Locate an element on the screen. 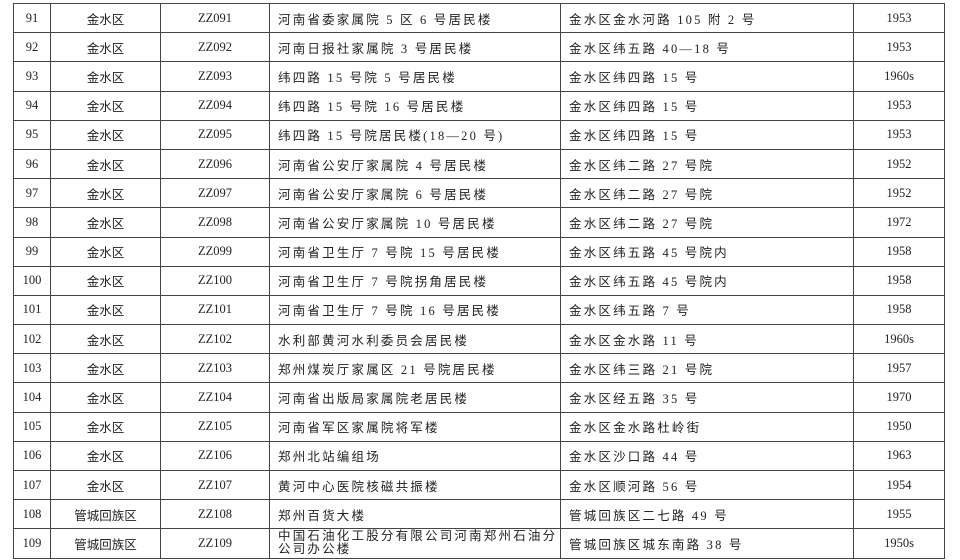 The image size is (960, 560). row-number: 96 is located at coordinates (32, 164).